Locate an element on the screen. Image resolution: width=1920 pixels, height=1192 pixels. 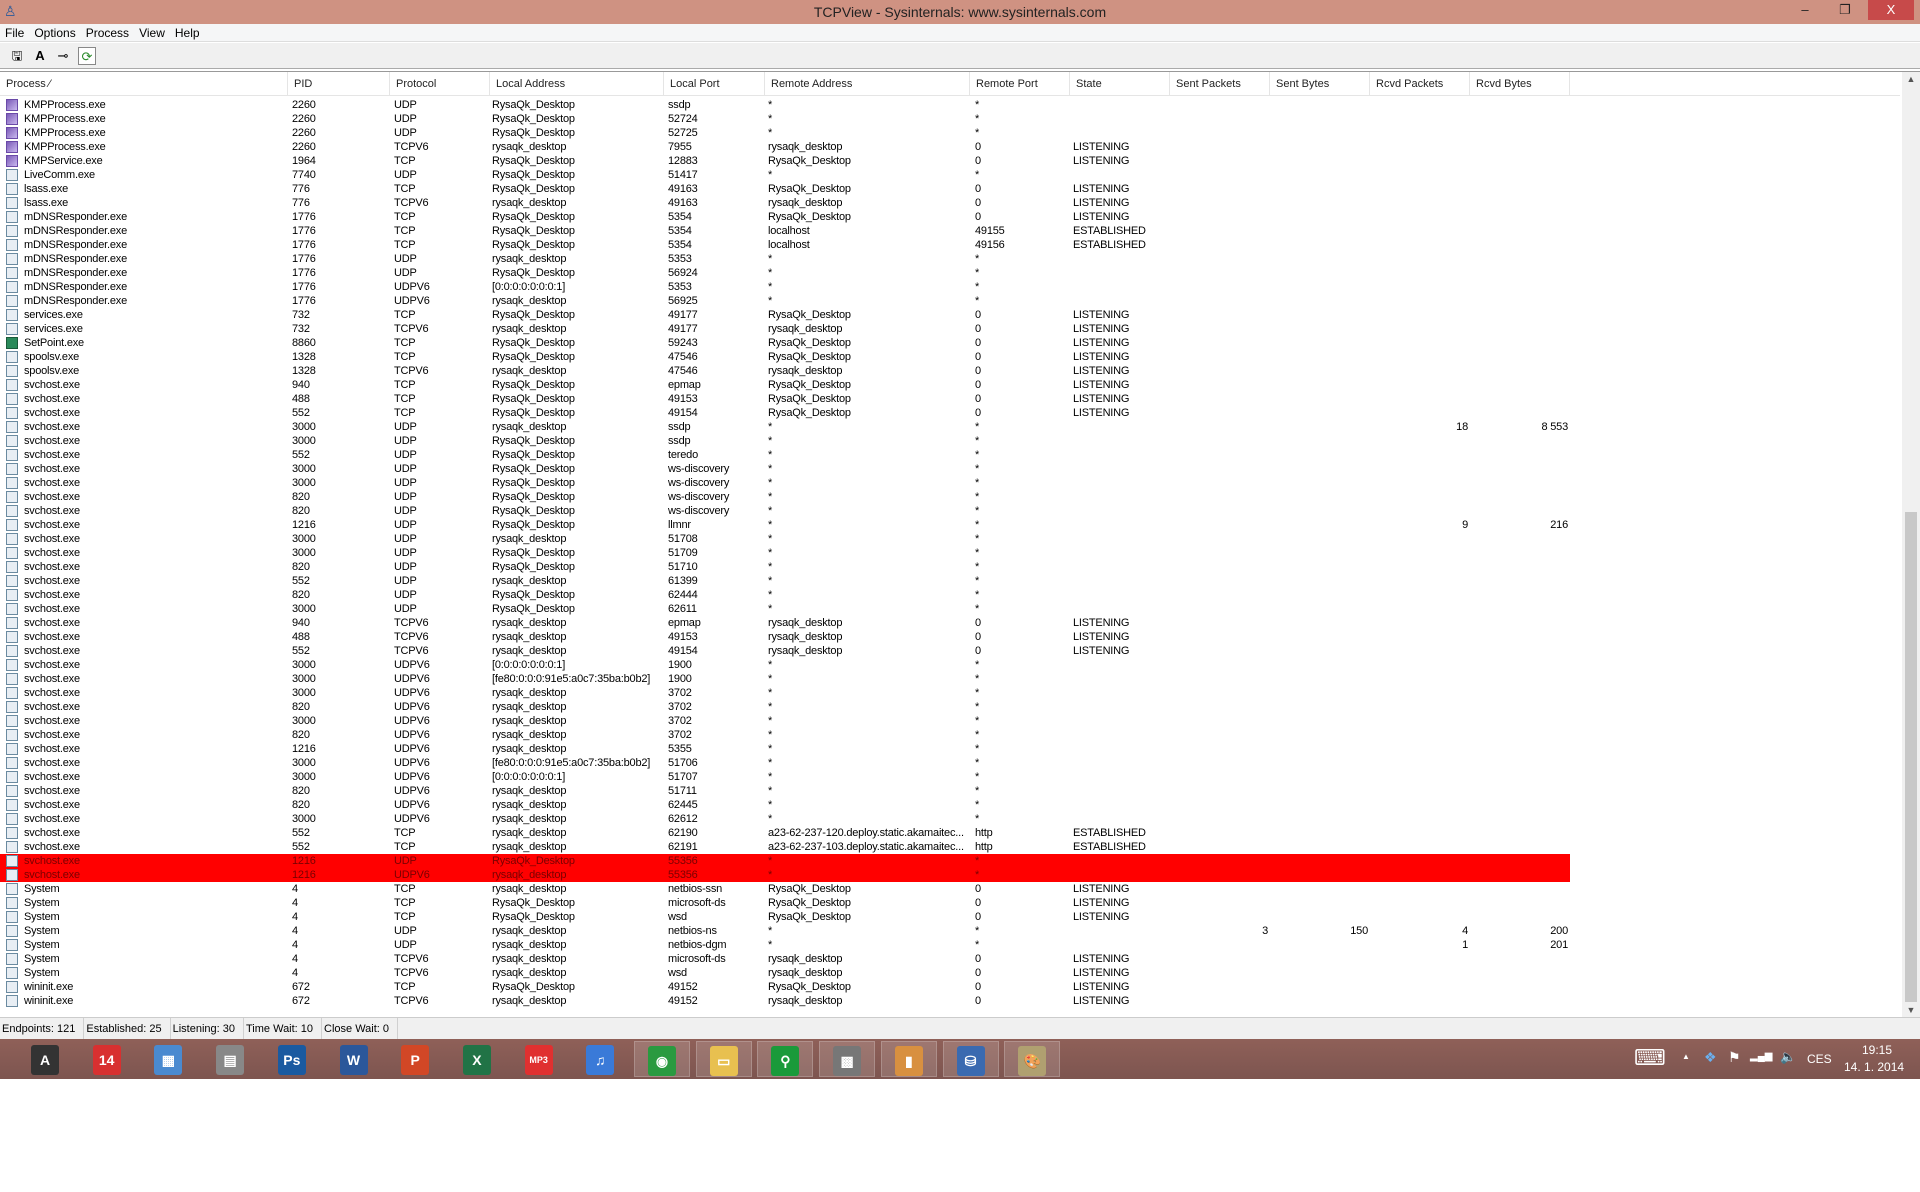
table-row: svchost.exe 820 UDPV6 rysaqk_desktop 62445 * * is located at coordinates (785, 805).